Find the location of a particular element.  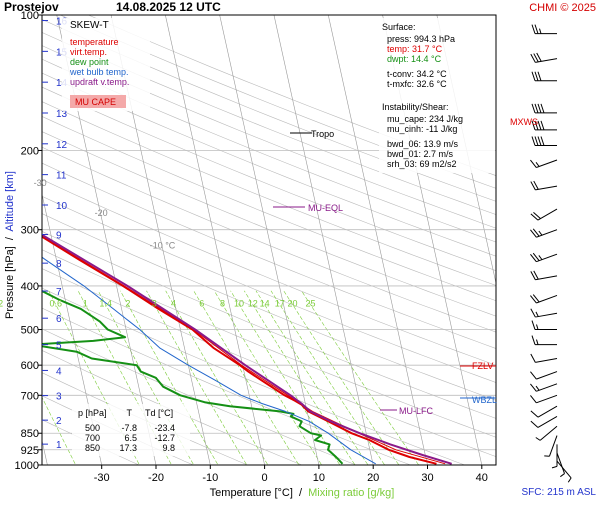

mixing-ratio-label: 14 is located at coordinates (265, 304).